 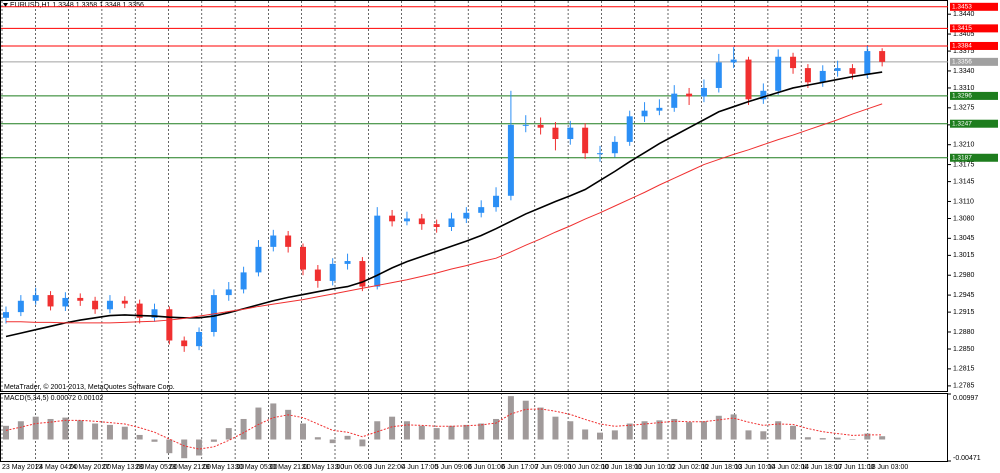 What do you see at coordinates (223, 467) in the screenshot?
I see `x-tick-label: 29 May 13:00` at bounding box center [223, 467].